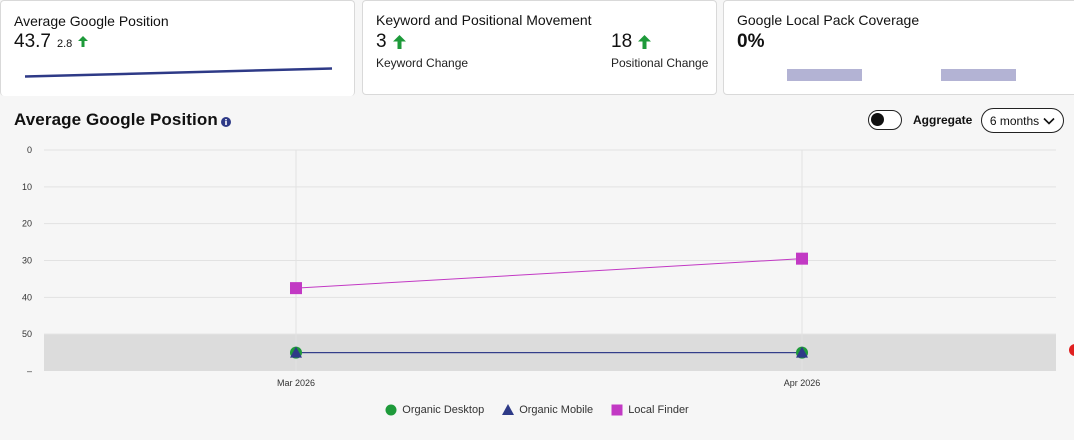  I want to click on avg-position-card: Average Google Position 43.7 2.8, so click(177, 48).